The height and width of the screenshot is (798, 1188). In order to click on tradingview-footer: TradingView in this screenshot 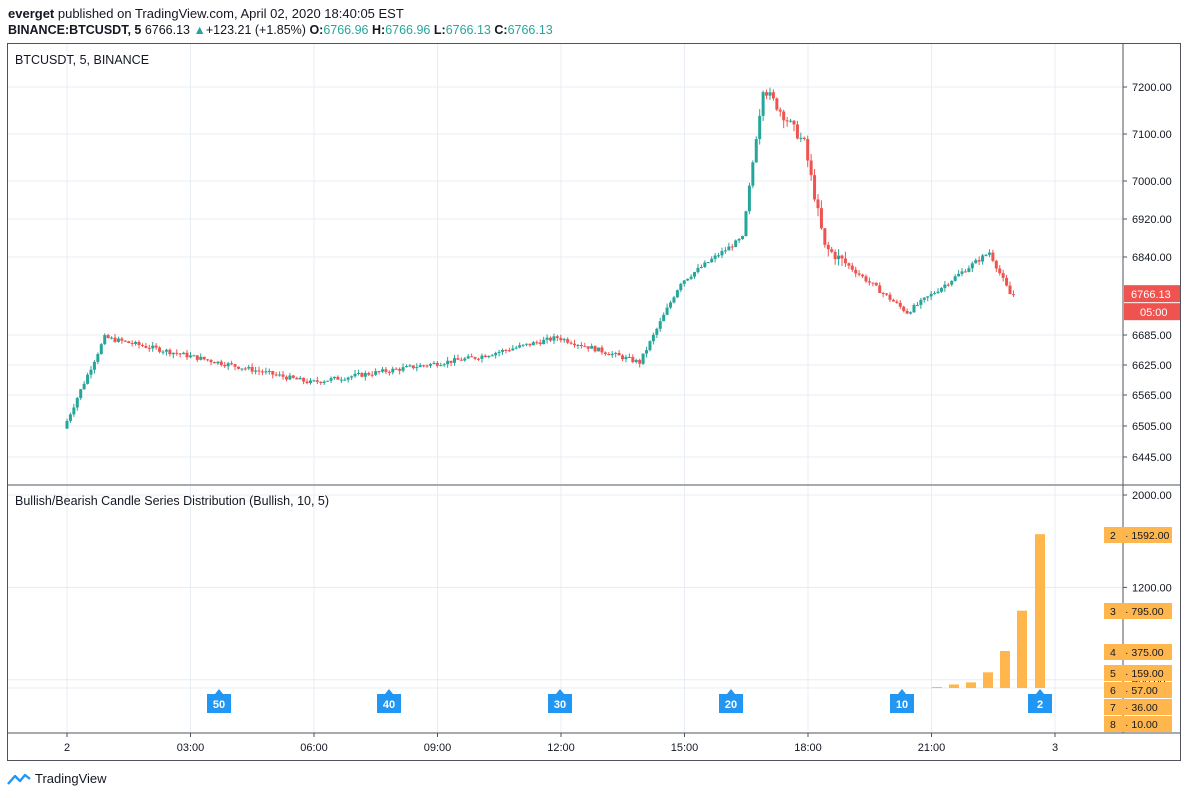, I will do `click(57, 778)`.